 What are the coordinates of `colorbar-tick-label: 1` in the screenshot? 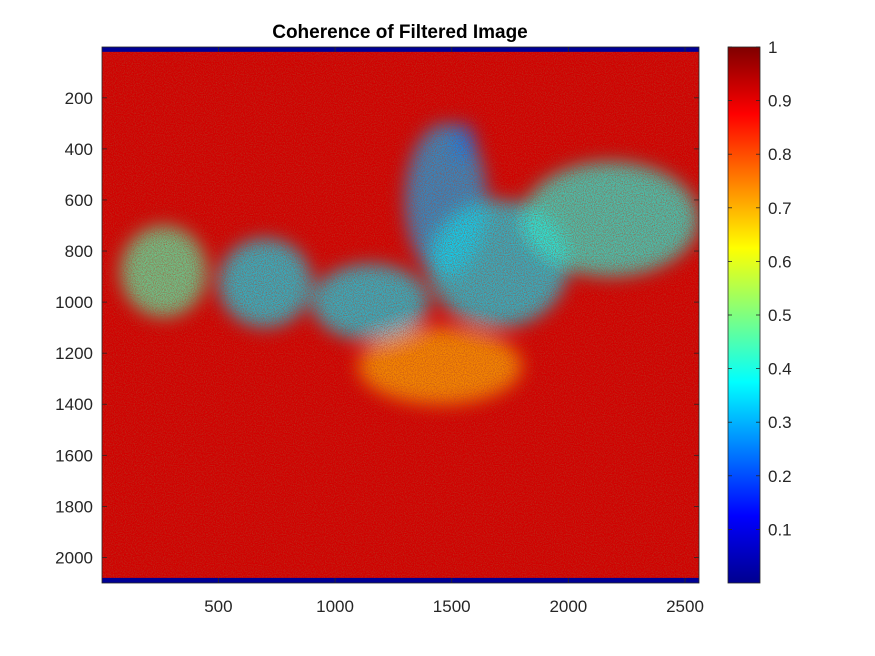 It's located at (772, 47).